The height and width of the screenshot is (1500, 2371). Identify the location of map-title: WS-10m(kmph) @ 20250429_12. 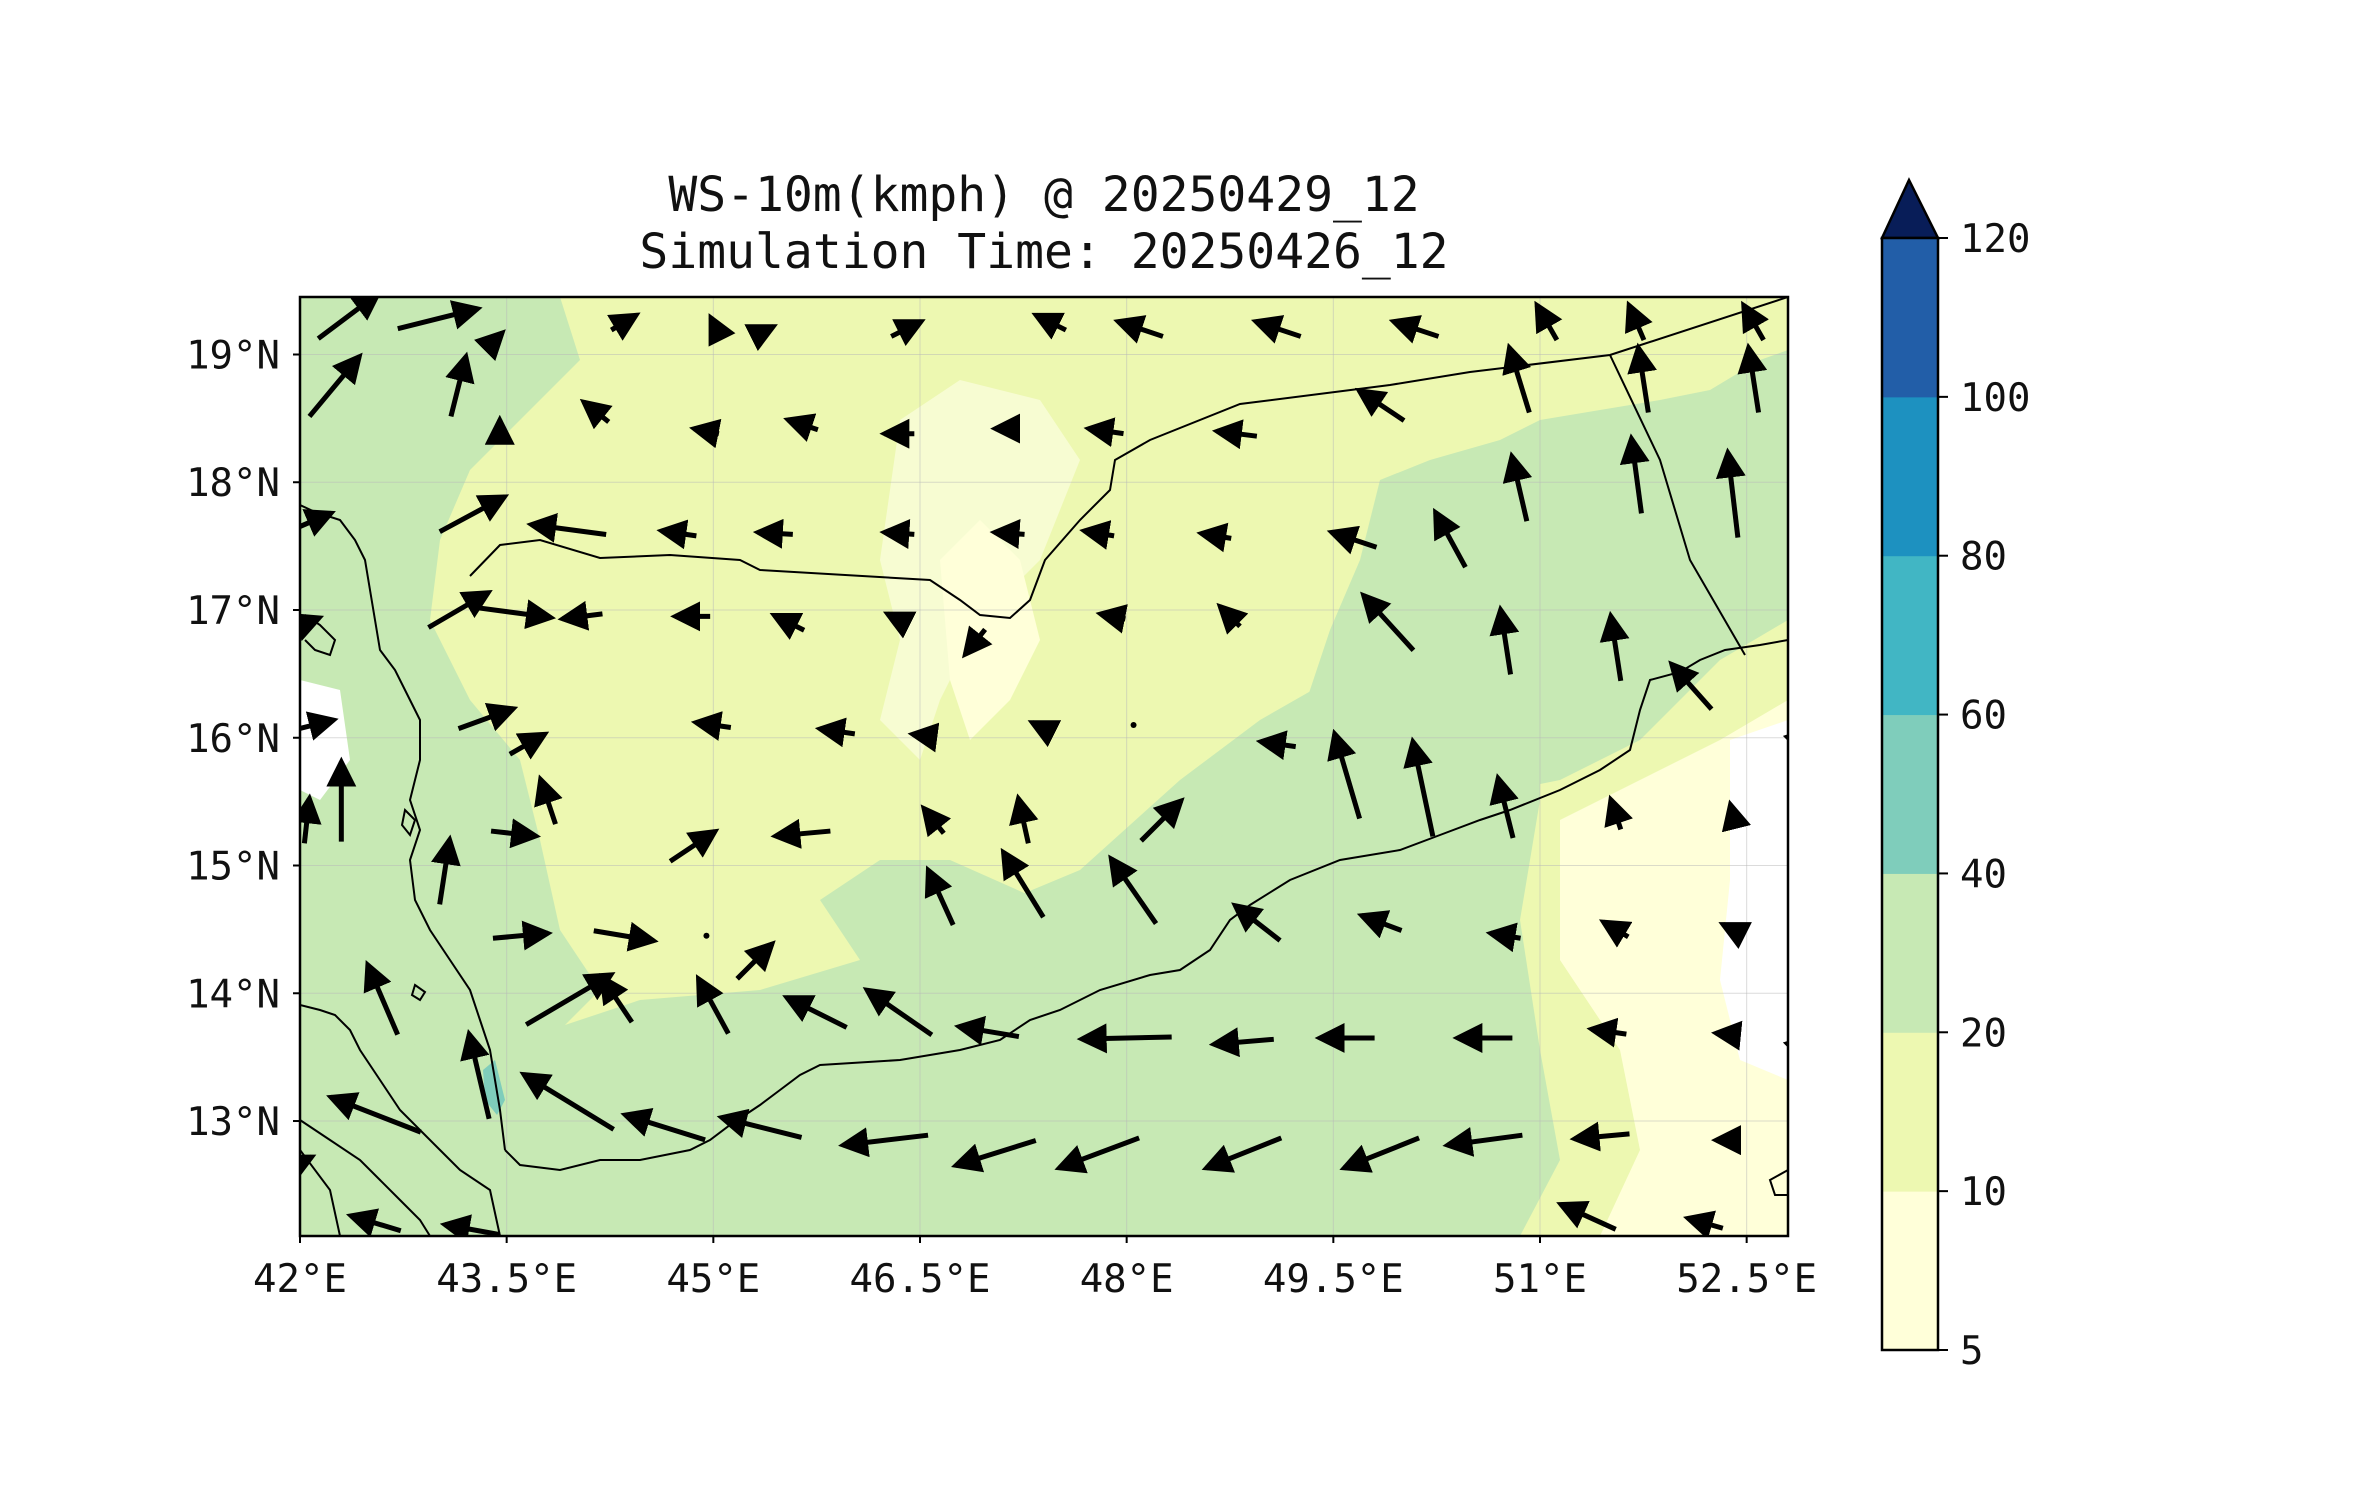
(1043, 195).